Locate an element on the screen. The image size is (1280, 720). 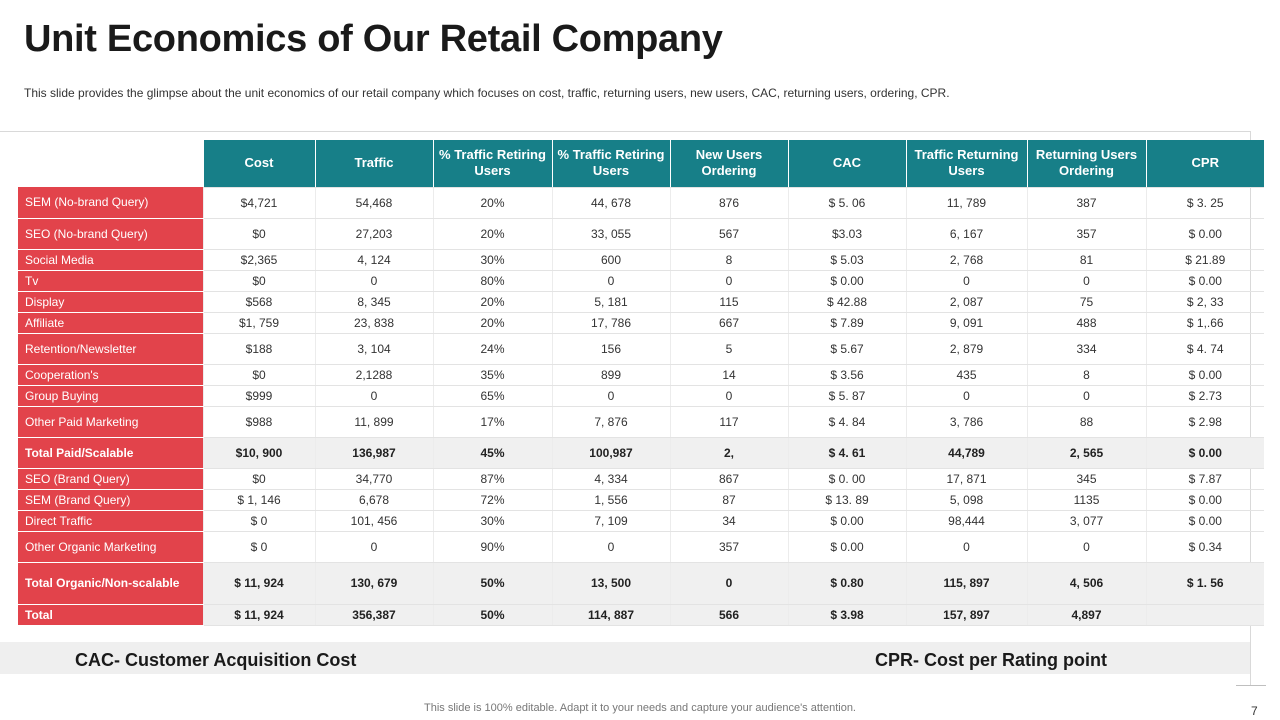
table-cell: 4, 124 is located at coordinates (373, 260).